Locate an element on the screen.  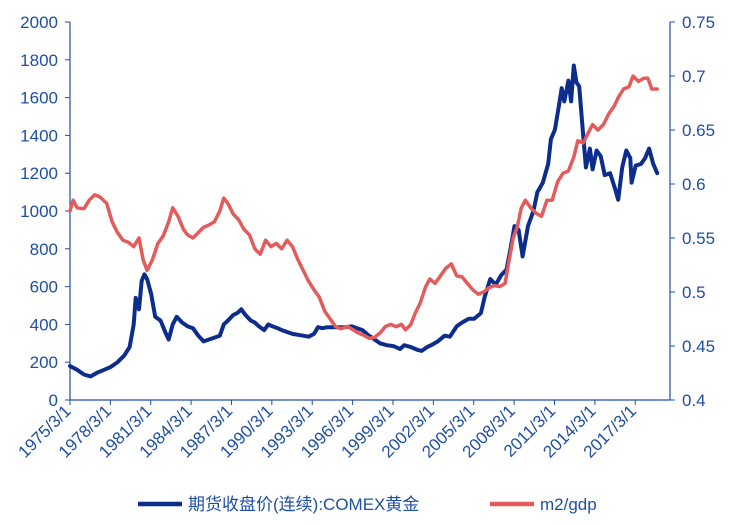
left-tick-label: 800 is located at coordinates (44, 249).